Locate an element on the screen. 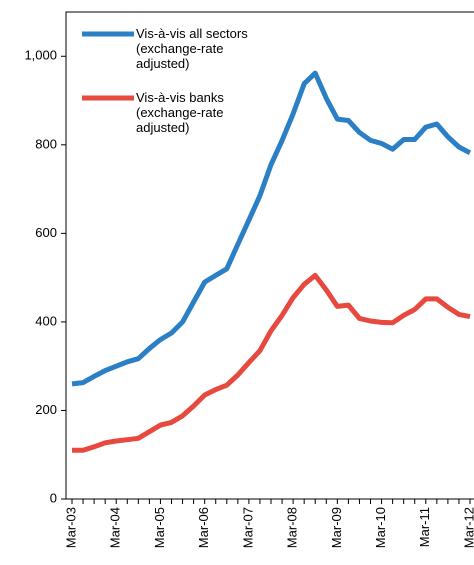 This screenshot has width=474, height=565. y-tick-label: 600 is located at coordinates (46, 232).